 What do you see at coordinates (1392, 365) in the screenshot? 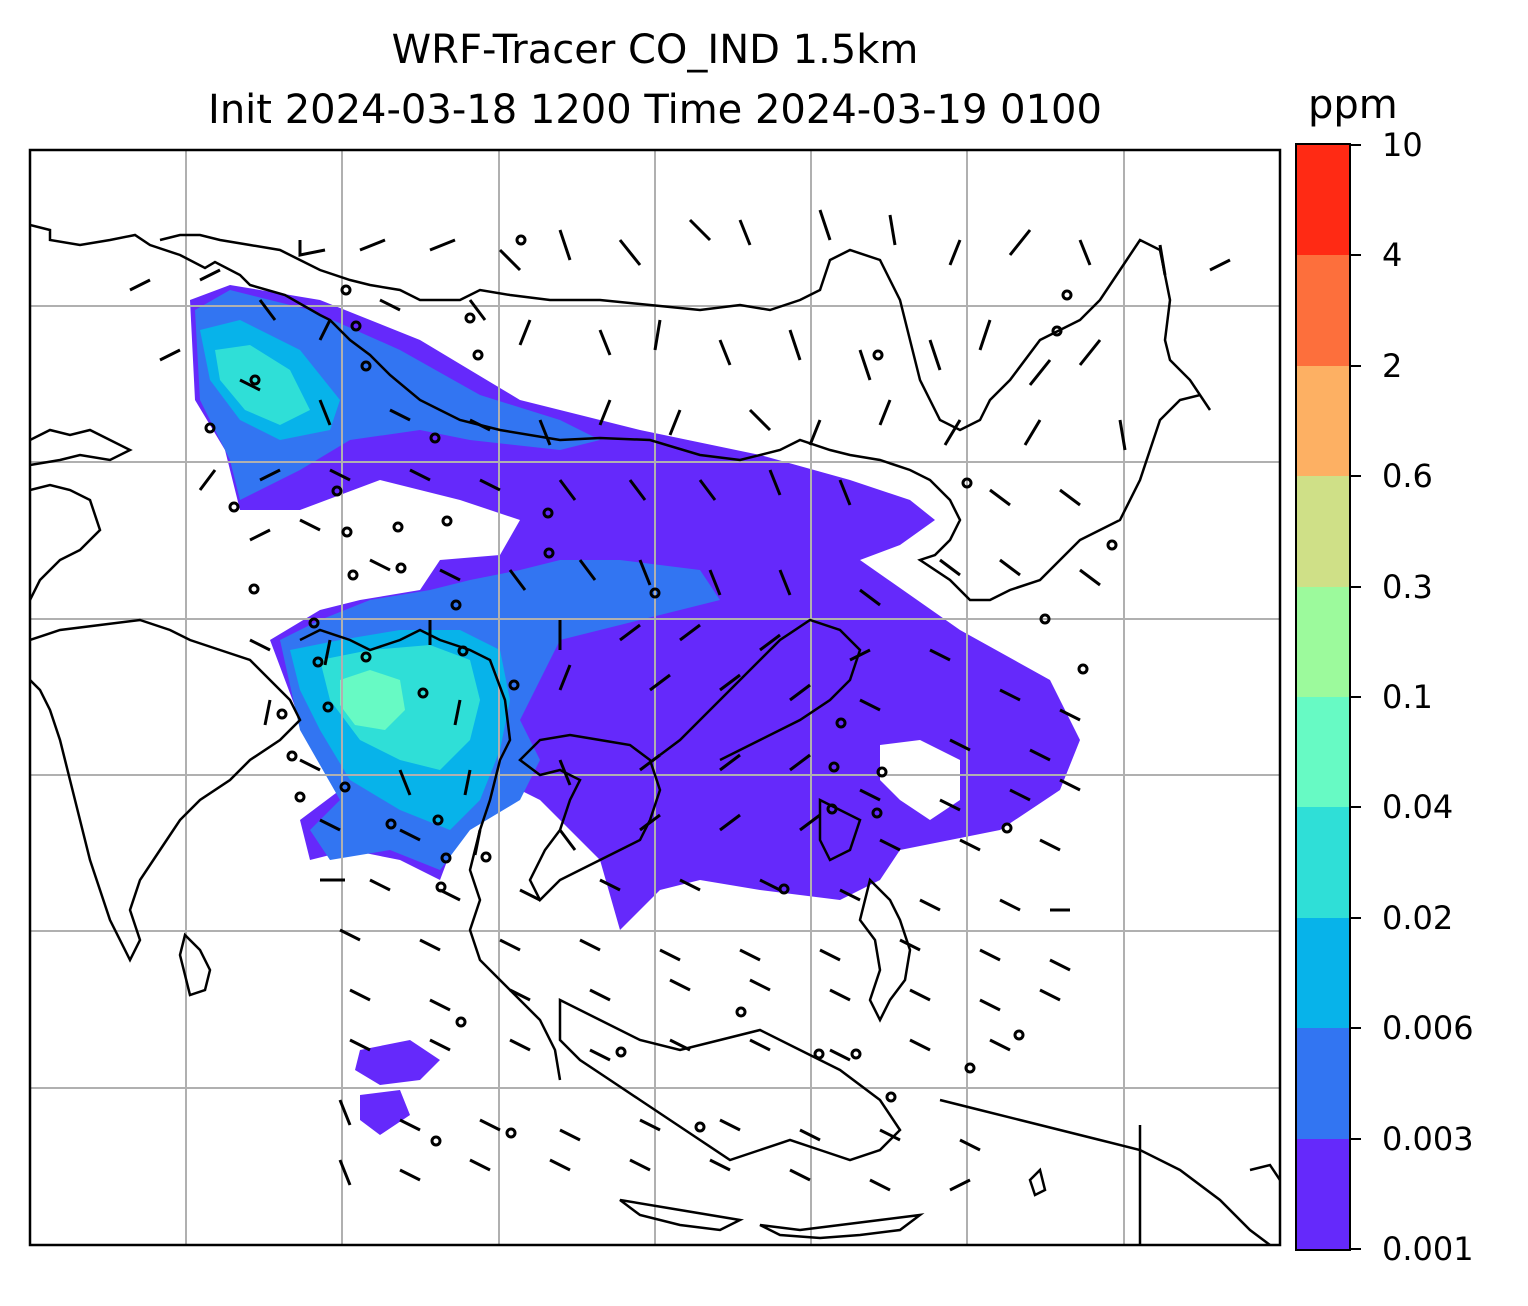
I see `colorbar-tick-label: 2` at bounding box center [1392, 365].